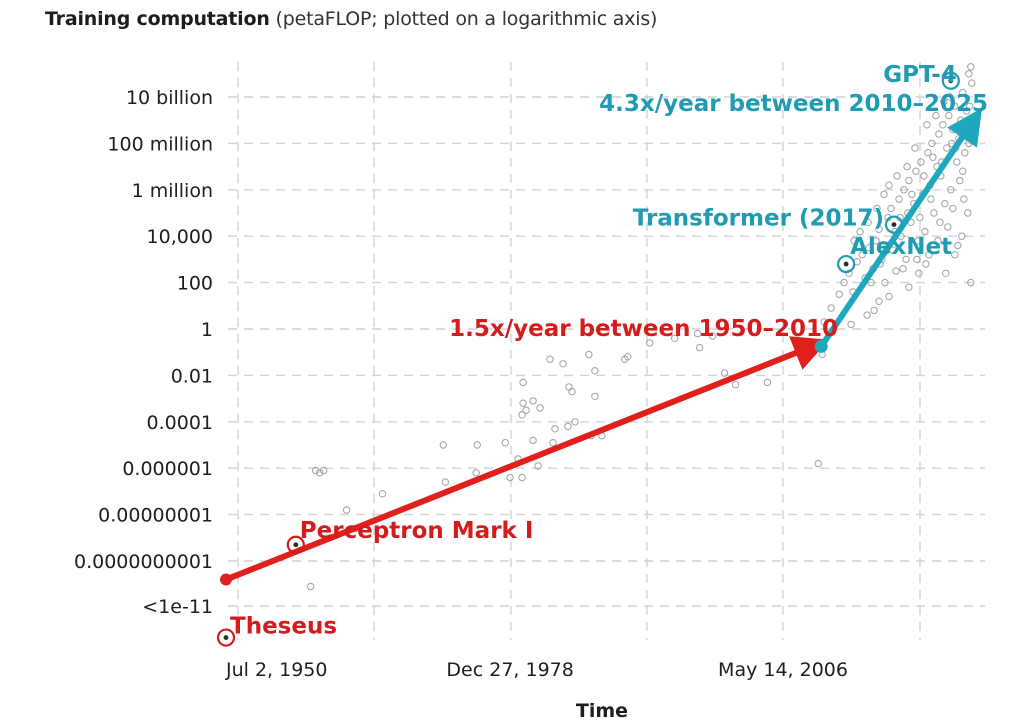 Image resolution: width=1024 pixels, height=723 pixels. I want to click on trend-label-2010-2025: 4.3x/year between 2010–2025, so click(793, 104).